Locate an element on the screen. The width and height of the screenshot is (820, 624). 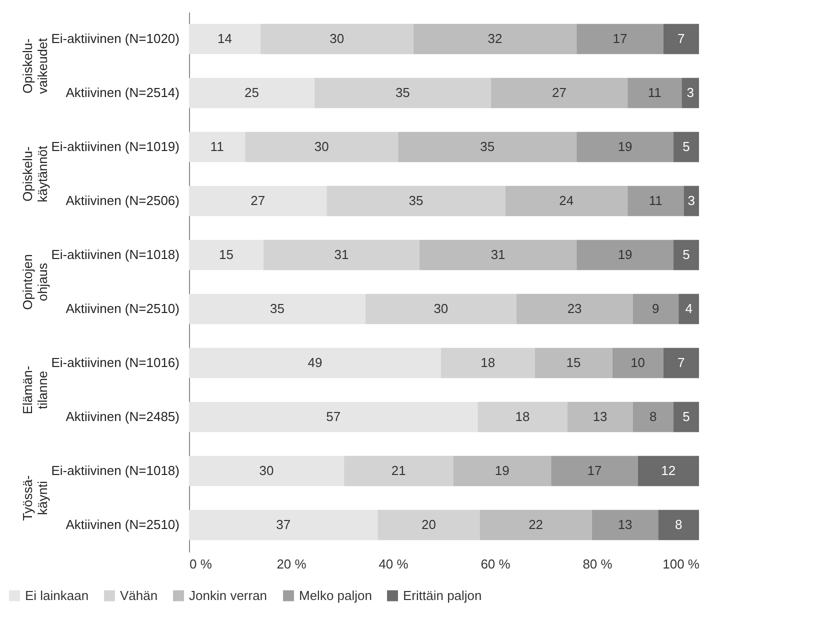
data-label: 9 is located at coordinates (656, 308).